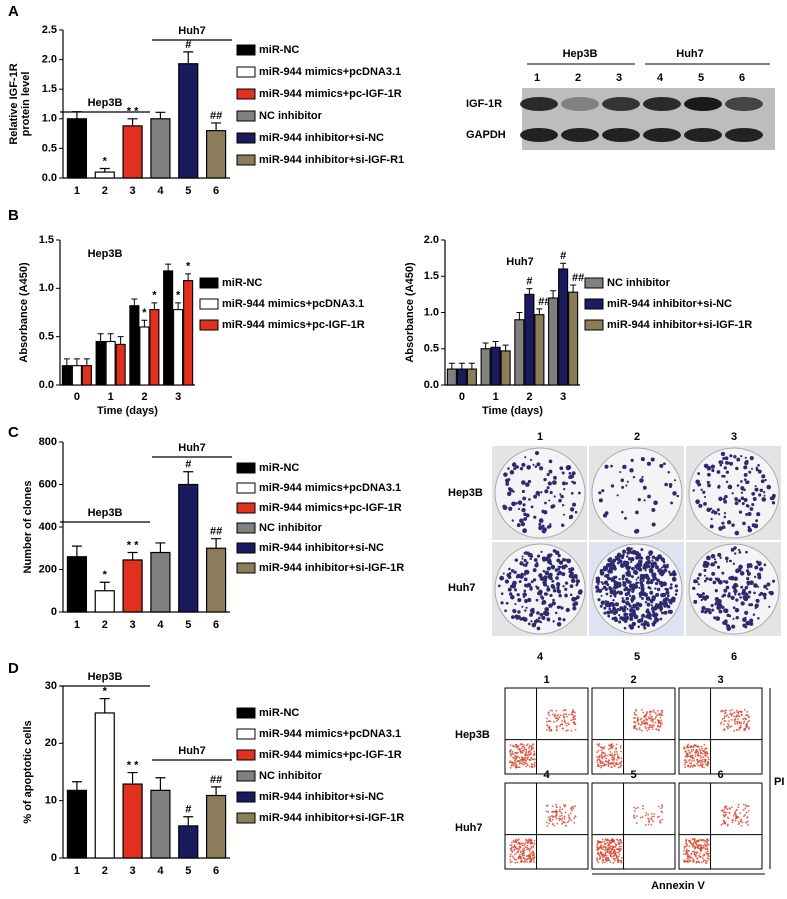 Image resolution: width=787 pixels, height=899 pixels. I want to click on legend-label: NC inhibitor, so click(291, 116).